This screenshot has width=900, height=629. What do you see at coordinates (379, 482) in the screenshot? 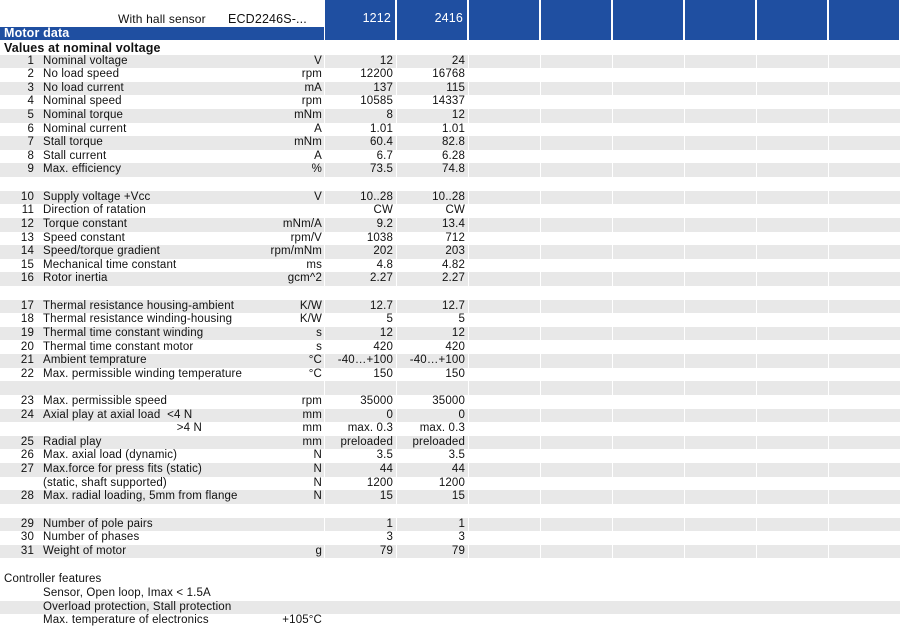
I see `row-value-1212: 1200` at bounding box center [379, 482].